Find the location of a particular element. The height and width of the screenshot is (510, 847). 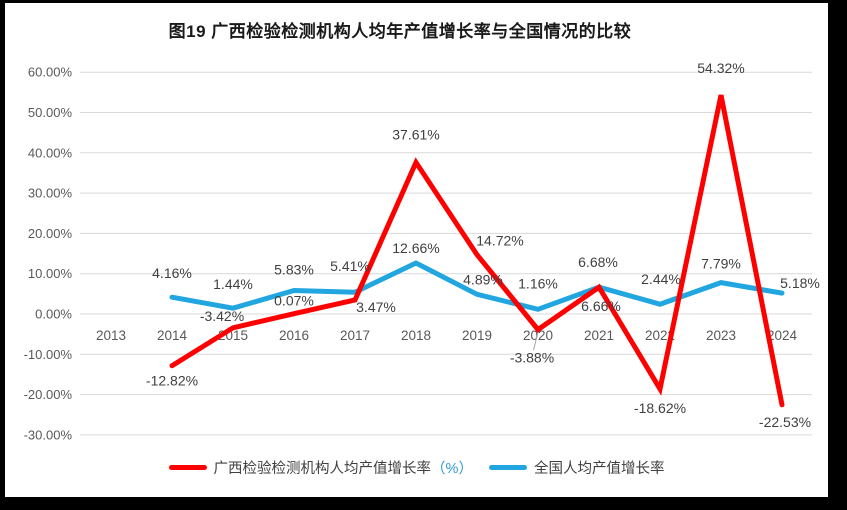

x-axis-year-label: 2023 is located at coordinates (721, 335).